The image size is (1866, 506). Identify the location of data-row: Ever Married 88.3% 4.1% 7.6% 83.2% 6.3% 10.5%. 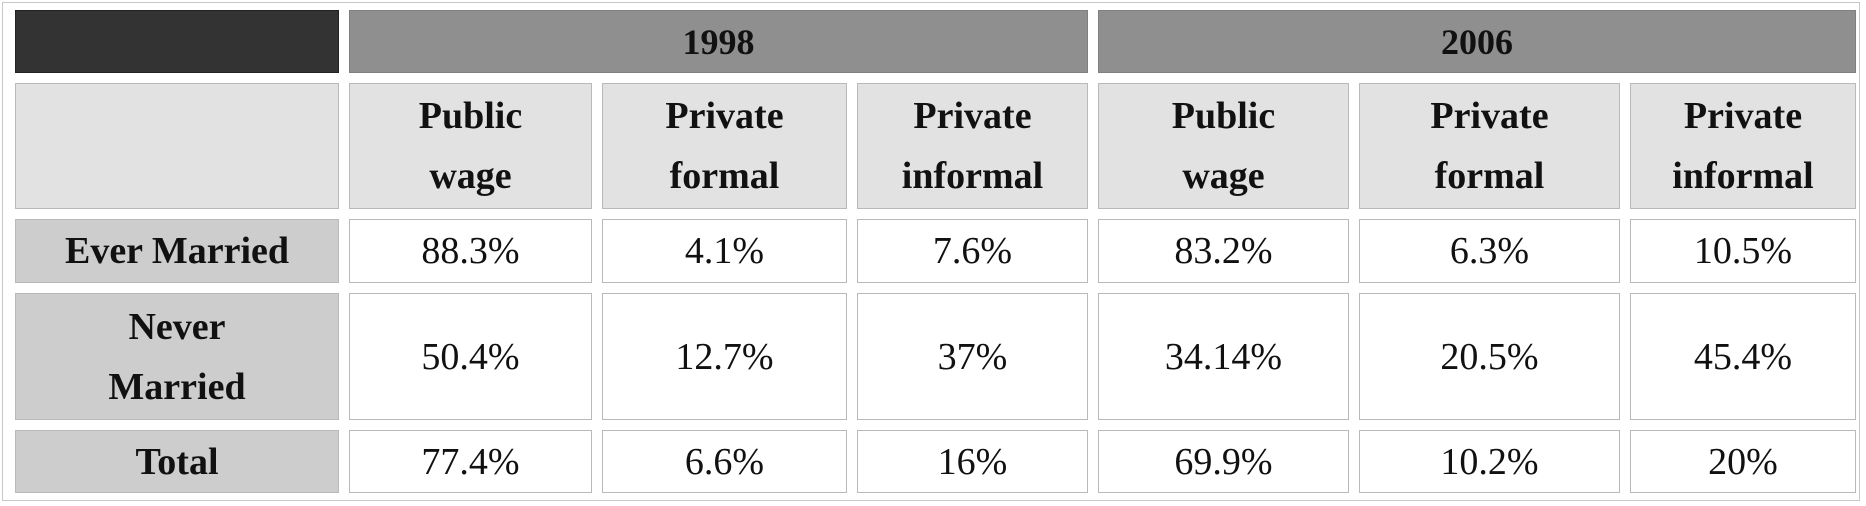
(935, 251).